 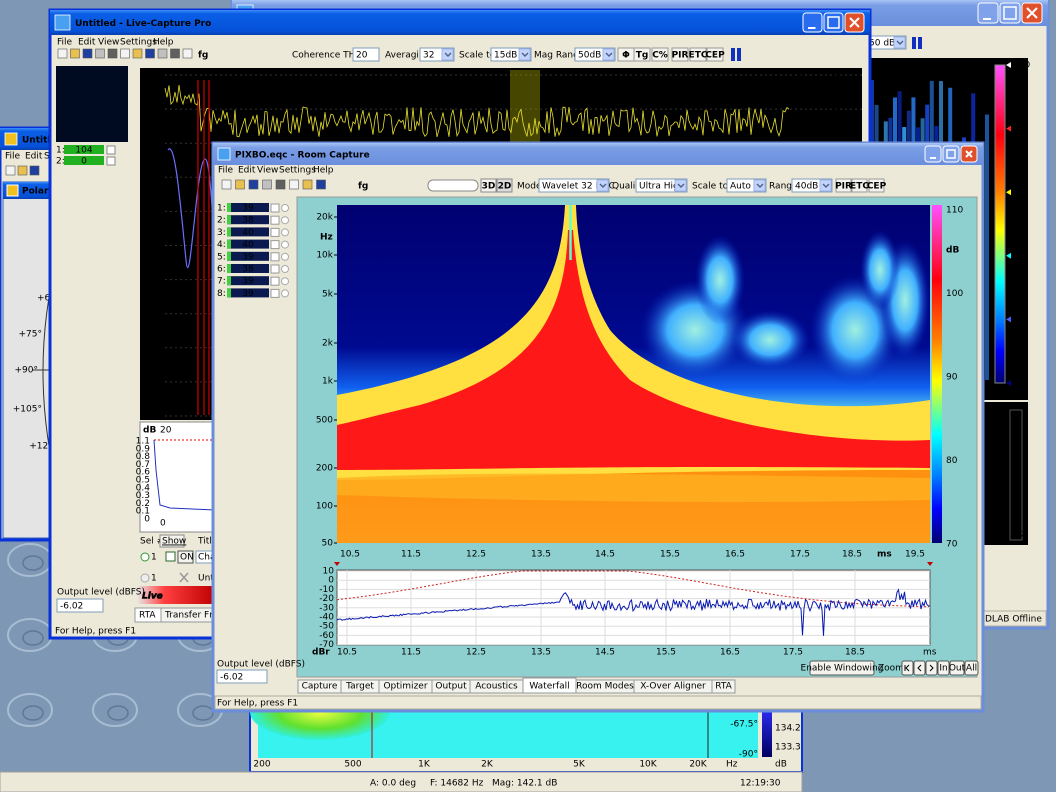 I want to click on tab, so click(x=723, y=686).